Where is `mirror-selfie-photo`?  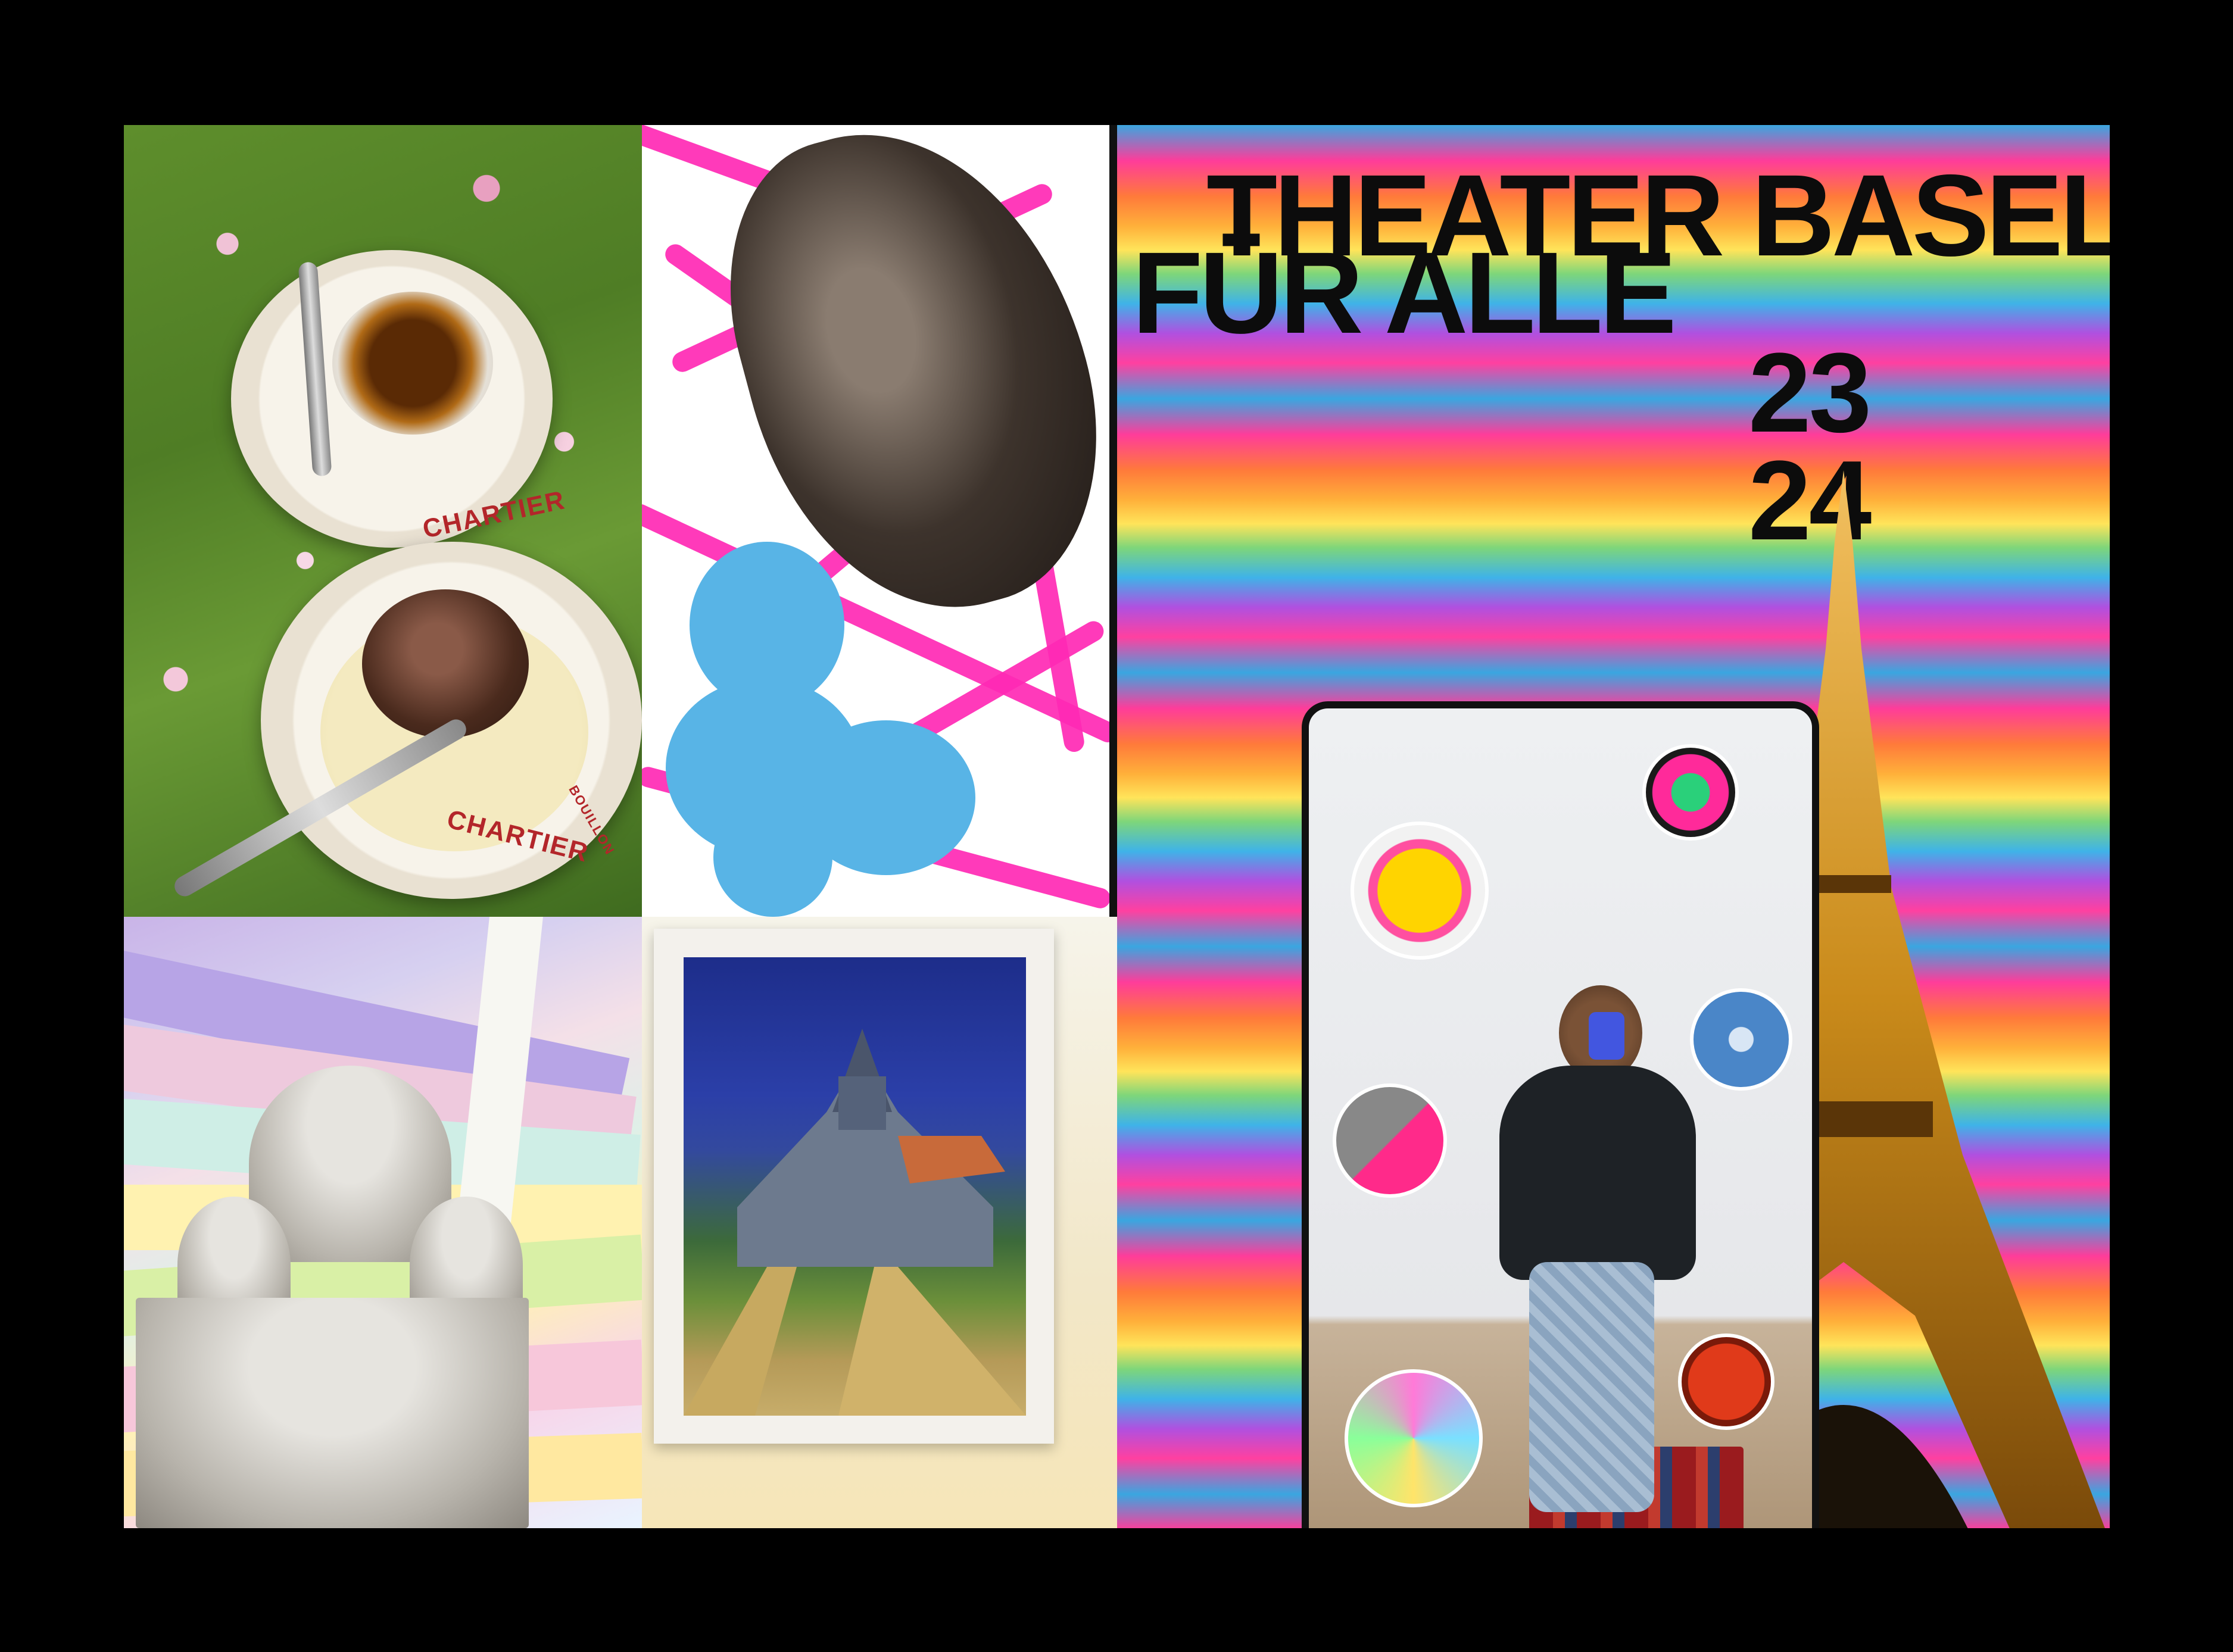 mirror-selfie-photo is located at coordinates (1560, 1114).